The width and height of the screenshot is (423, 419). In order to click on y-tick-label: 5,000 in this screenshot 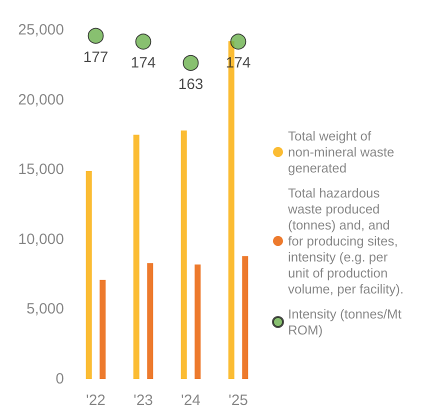, I will do `click(45, 309)`.